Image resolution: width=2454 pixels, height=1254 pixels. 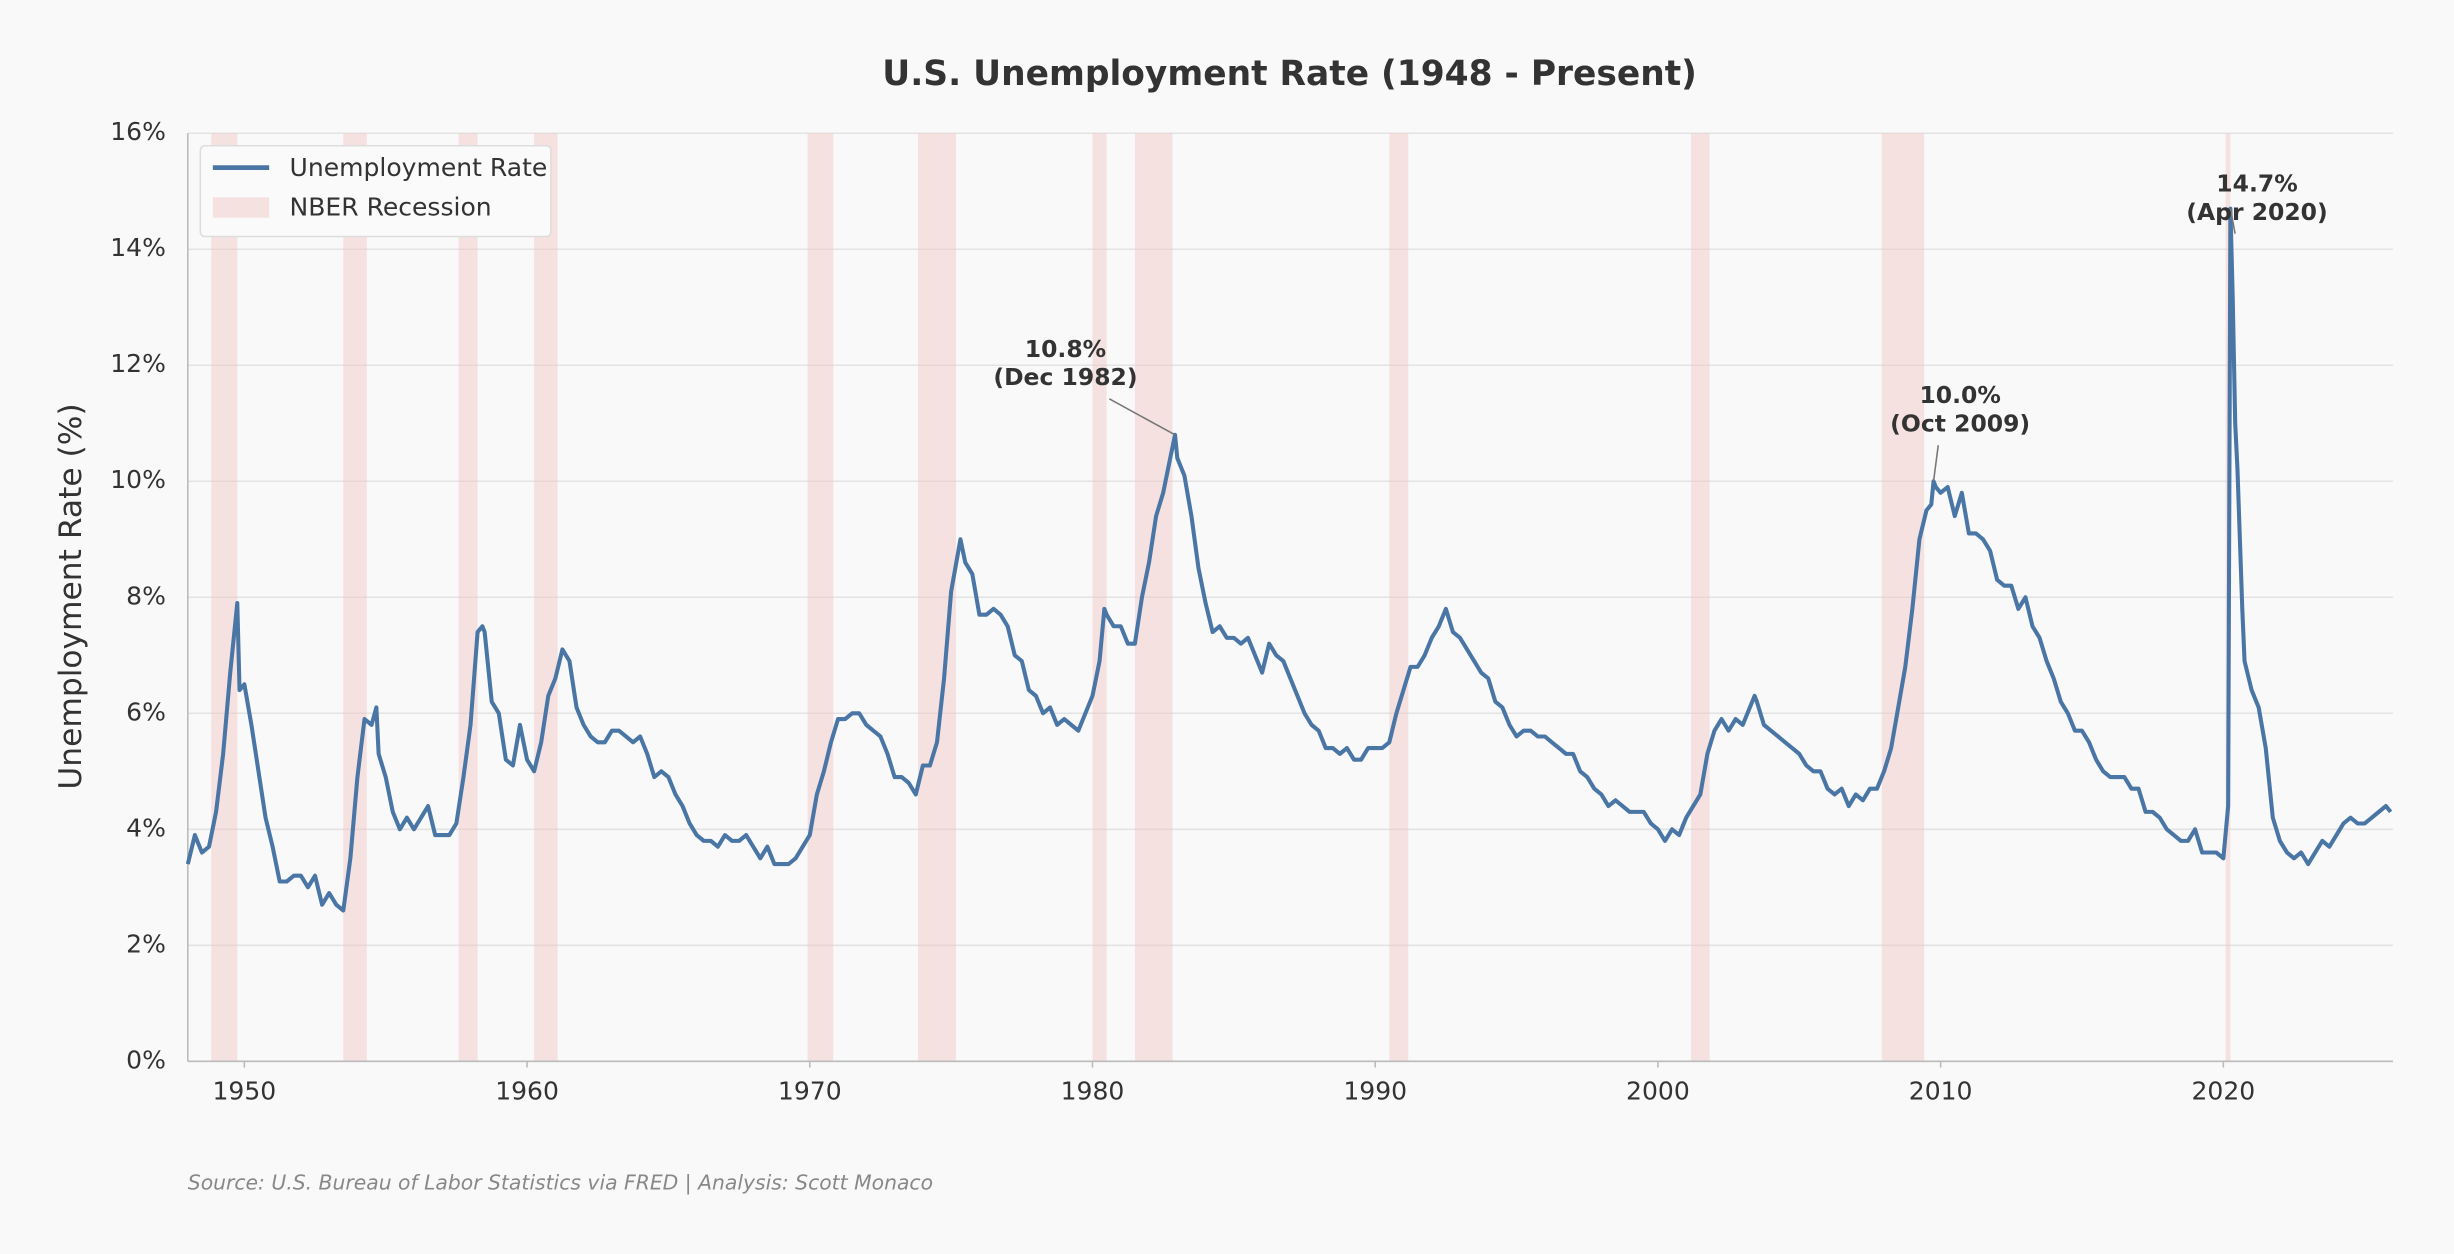 I want to click on legend-label: NBER Recession, so click(x=391, y=206).